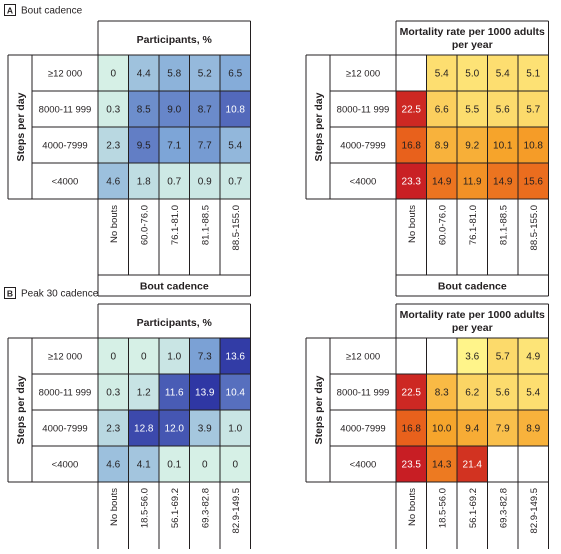 The image size is (561, 554). I want to click on column-label: 18.5-56.0, so click(442, 508).